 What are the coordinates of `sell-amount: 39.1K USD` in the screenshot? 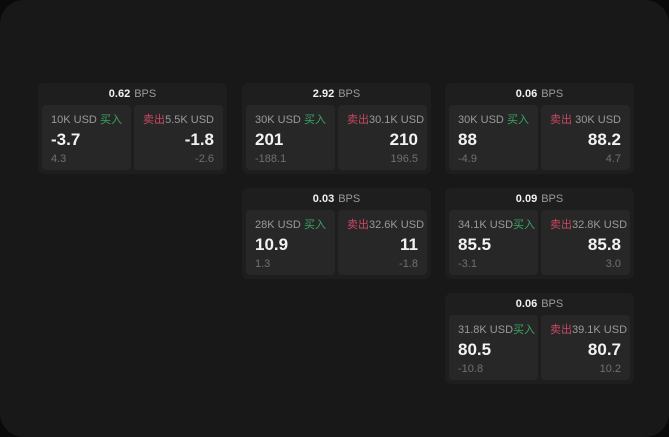 It's located at (600, 330).